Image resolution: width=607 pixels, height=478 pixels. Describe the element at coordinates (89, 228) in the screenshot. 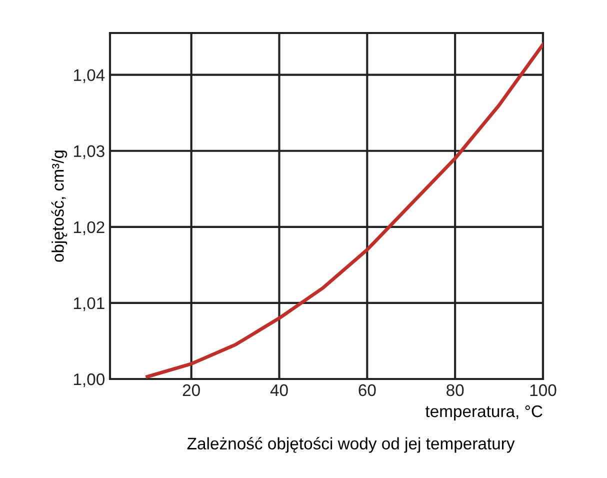

I see `y-tick-label: 1,02` at that location.